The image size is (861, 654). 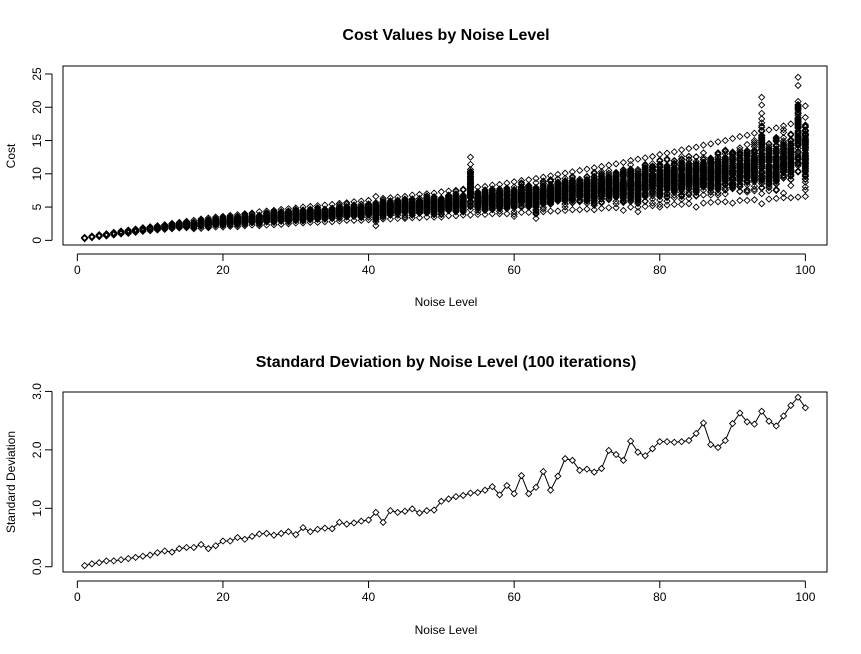 I want to click on x-tick-label: 100, so click(x=805, y=270).